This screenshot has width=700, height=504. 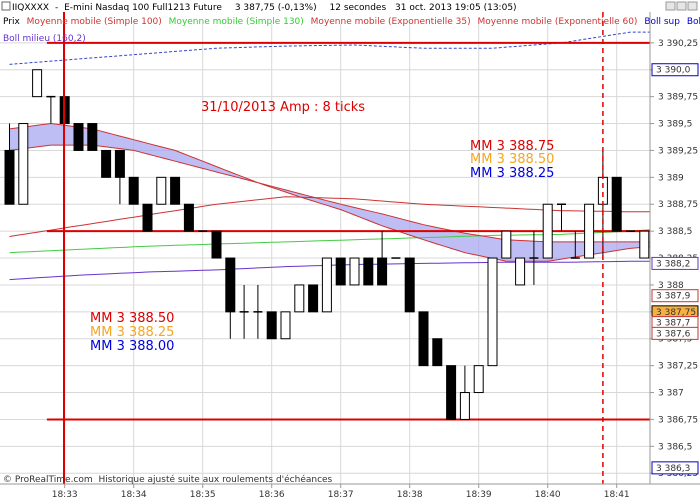 What do you see at coordinates (30, 8) in the screenshot?
I see `symbol: IIQXXXX` at bounding box center [30, 8].